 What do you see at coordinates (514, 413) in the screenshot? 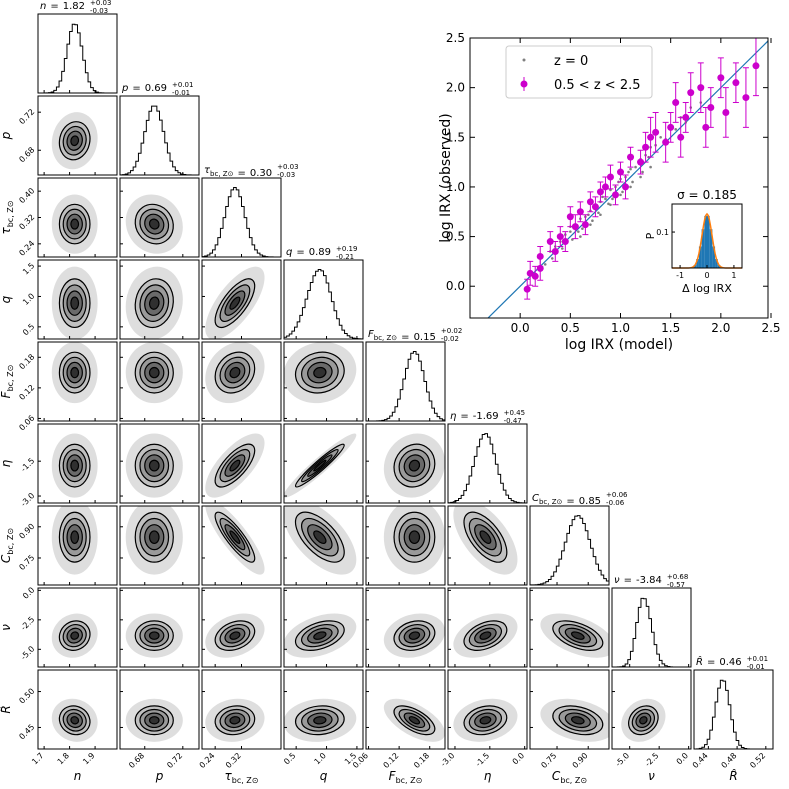
I see `err-plus: +0.45` at bounding box center [514, 413].